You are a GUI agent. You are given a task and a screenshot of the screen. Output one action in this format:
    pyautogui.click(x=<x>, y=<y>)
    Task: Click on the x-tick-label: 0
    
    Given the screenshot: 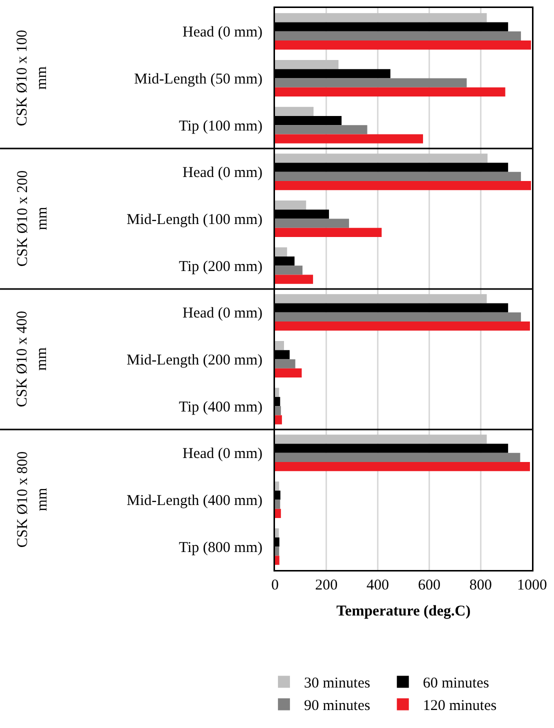 What is the action you would take?
    pyautogui.click(x=275, y=586)
    